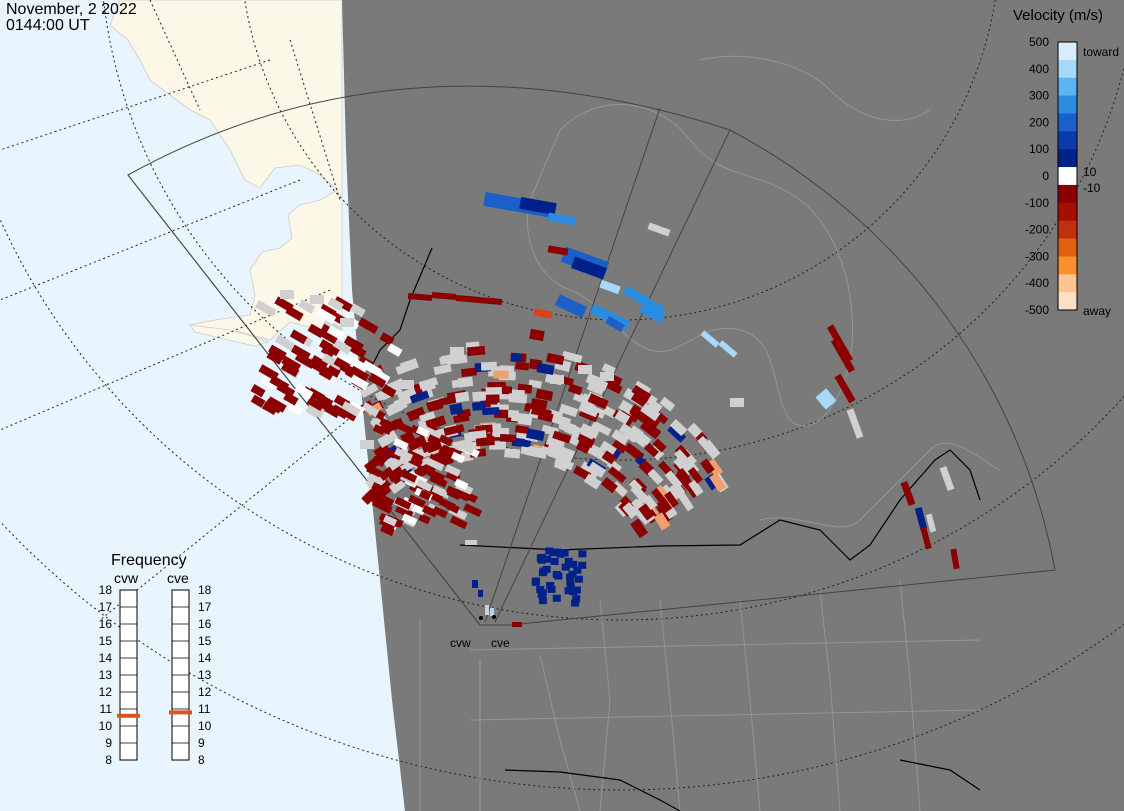 The width and height of the screenshot is (1124, 811). Describe the element at coordinates (204, 709) in the screenshot. I see `frequency-tick-label: 11` at that location.